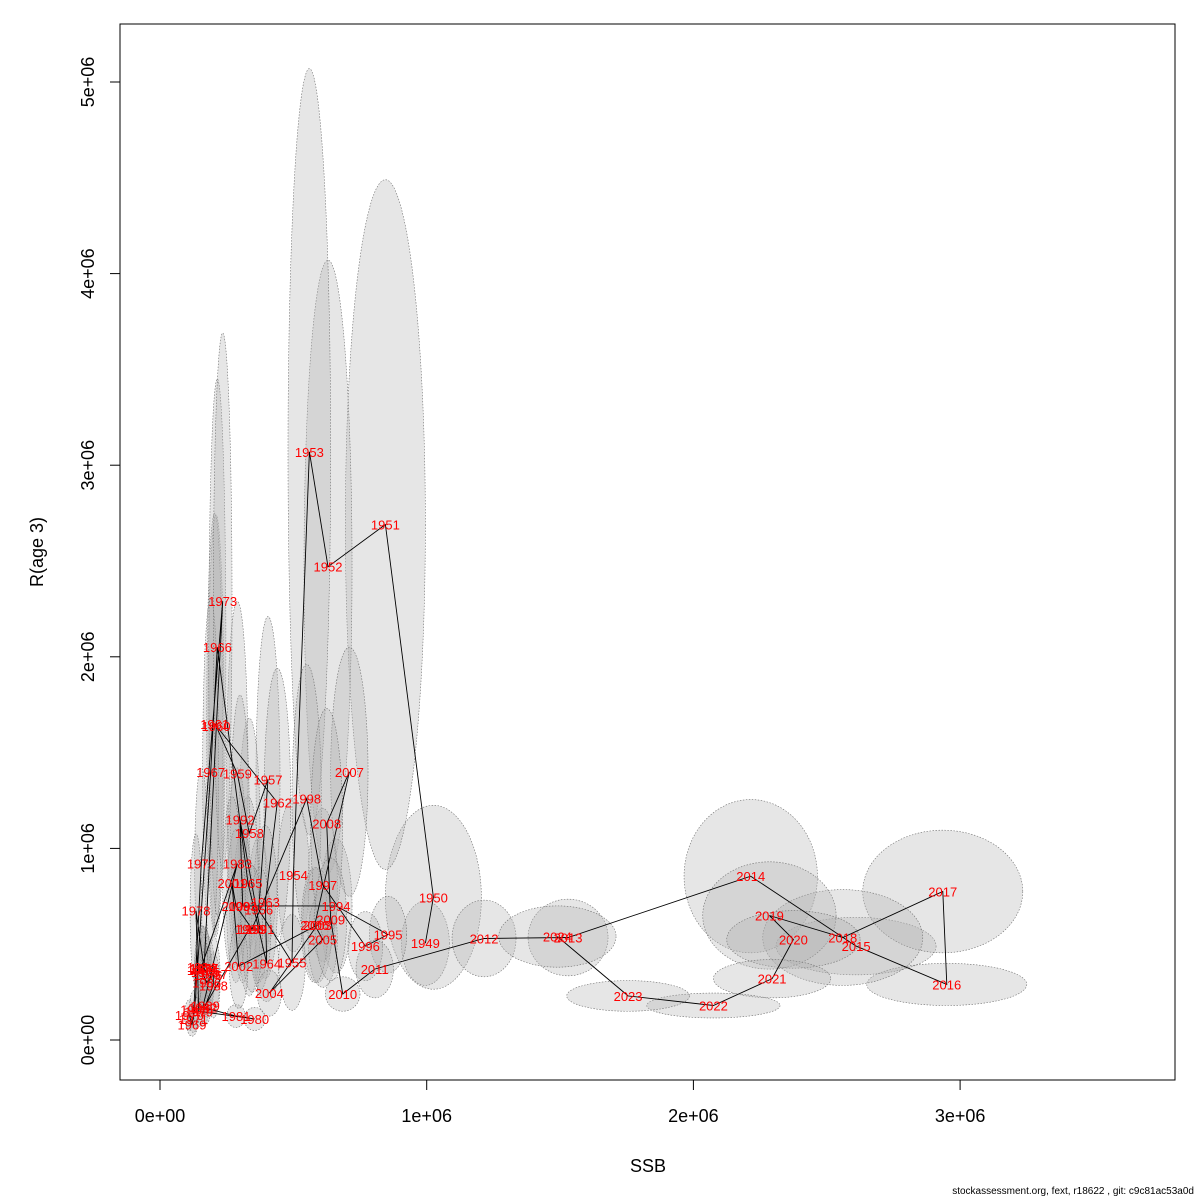 The width and height of the screenshot is (1200, 1200). I want to click on year-label-1988: 1988, so click(213, 985).